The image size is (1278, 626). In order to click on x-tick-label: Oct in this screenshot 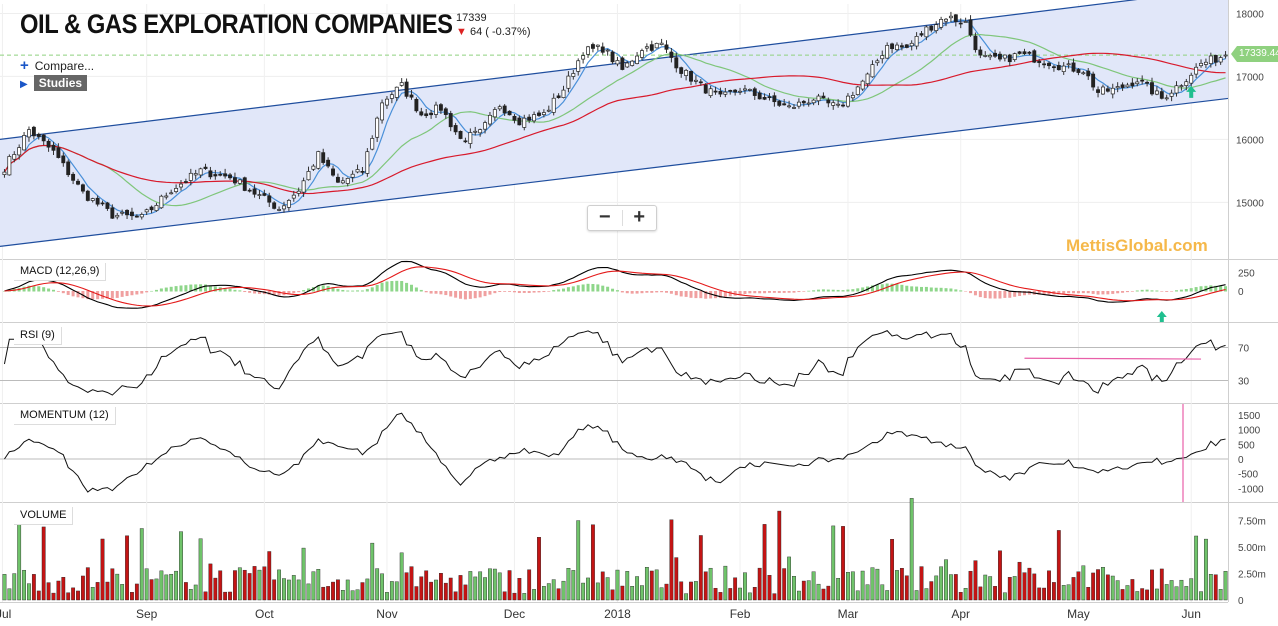, I will do `click(264, 614)`.